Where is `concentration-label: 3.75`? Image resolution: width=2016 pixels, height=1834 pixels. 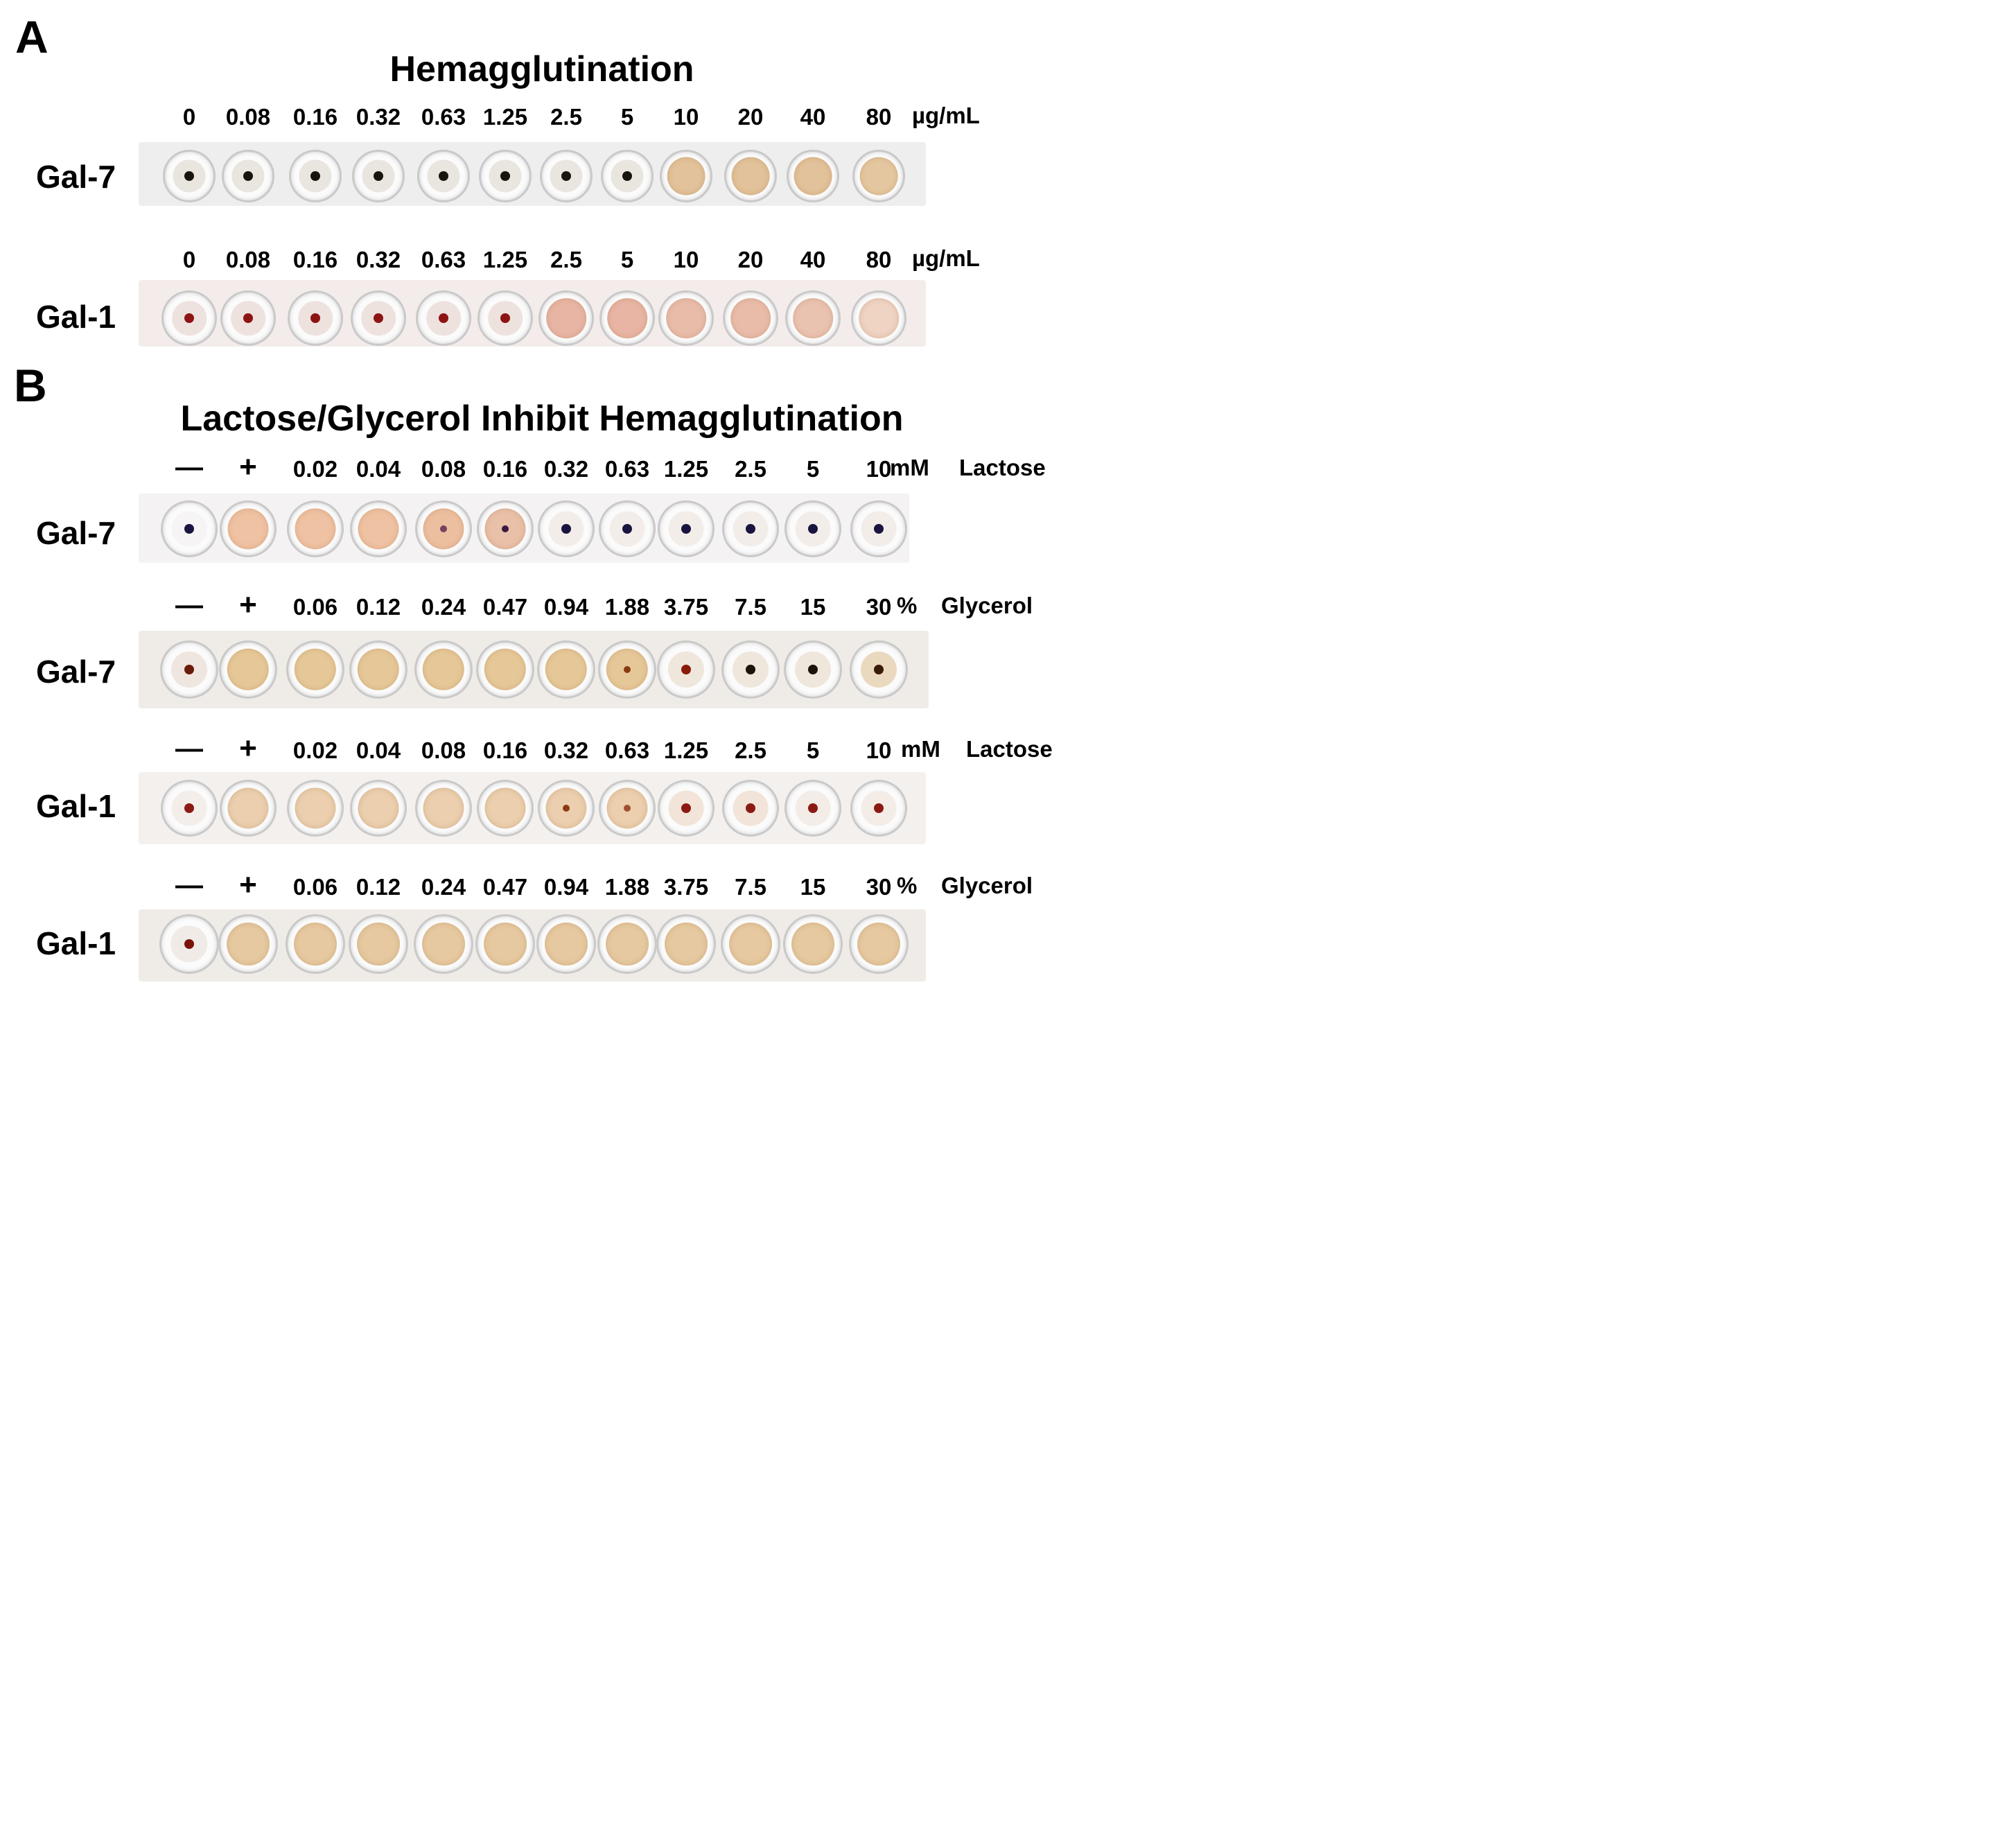
concentration-label: 3.75 is located at coordinates (686, 887).